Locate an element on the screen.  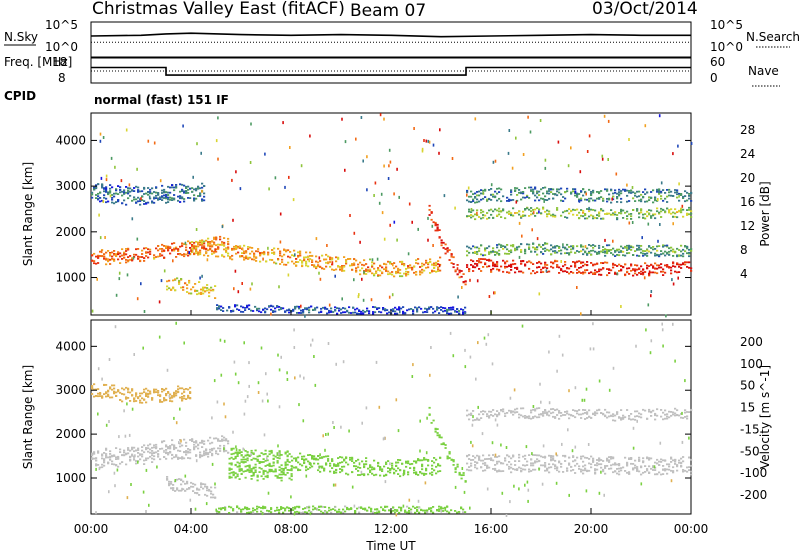
chart-title: Christmas Valley East (fitACF) is located at coordinates (218, 9).